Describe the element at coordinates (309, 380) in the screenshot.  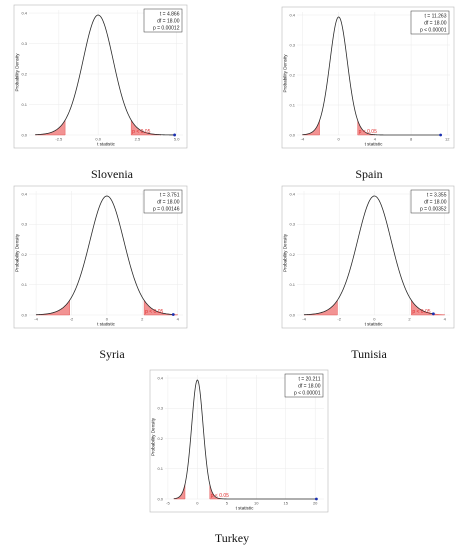
I see `stats-line: t = 20.211` at that location.